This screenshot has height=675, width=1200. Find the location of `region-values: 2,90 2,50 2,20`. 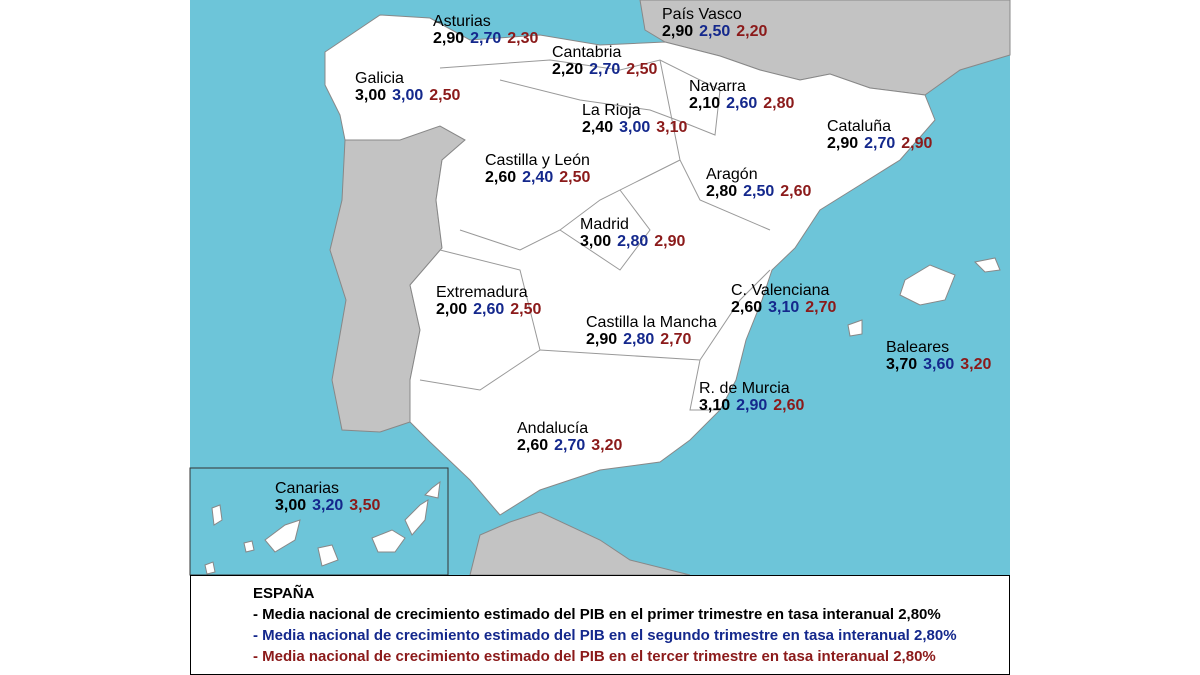

region-values: 2,90 2,50 2,20 is located at coordinates (715, 31).